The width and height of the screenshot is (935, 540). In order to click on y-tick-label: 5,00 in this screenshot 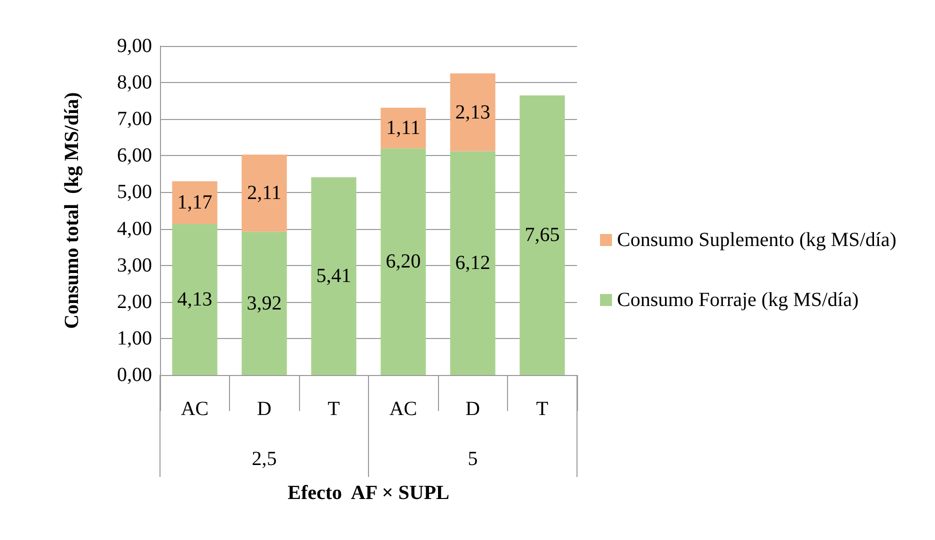, I will do `click(134, 192)`.